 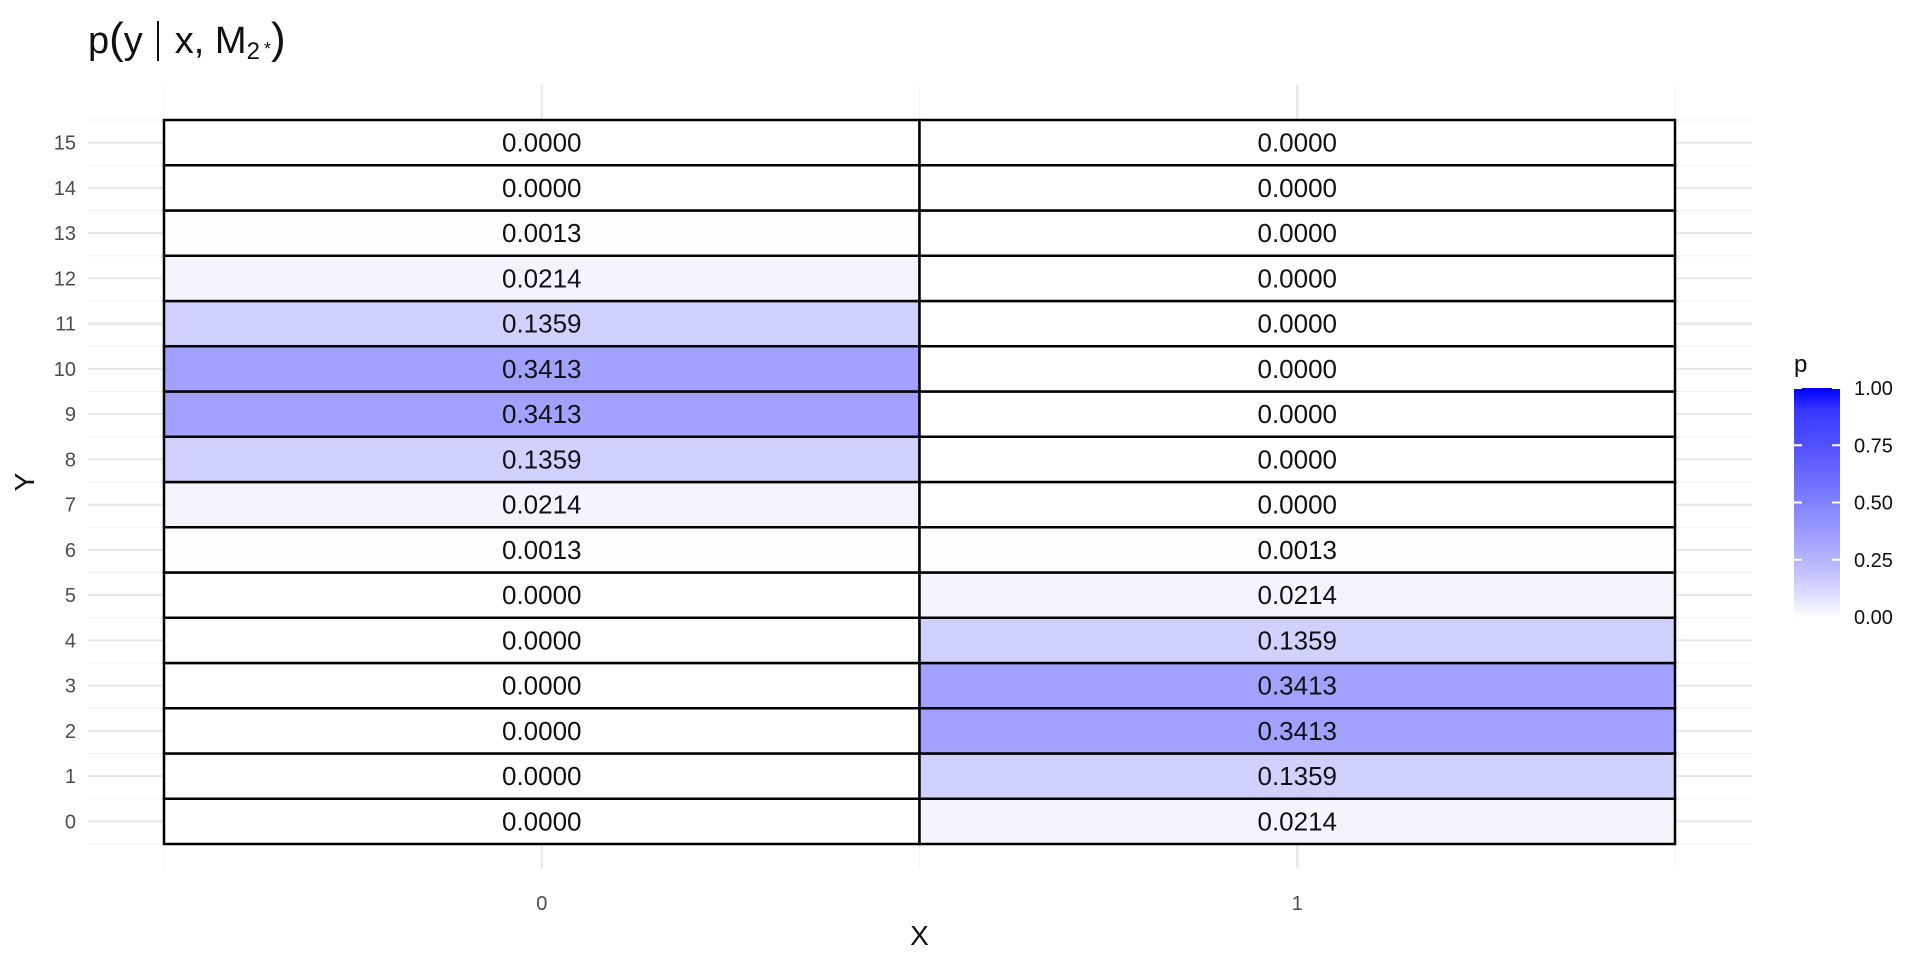 What do you see at coordinates (70, 596) in the screenshot?
I see `y-tick-label: 5` at bounding box center [70, 596].